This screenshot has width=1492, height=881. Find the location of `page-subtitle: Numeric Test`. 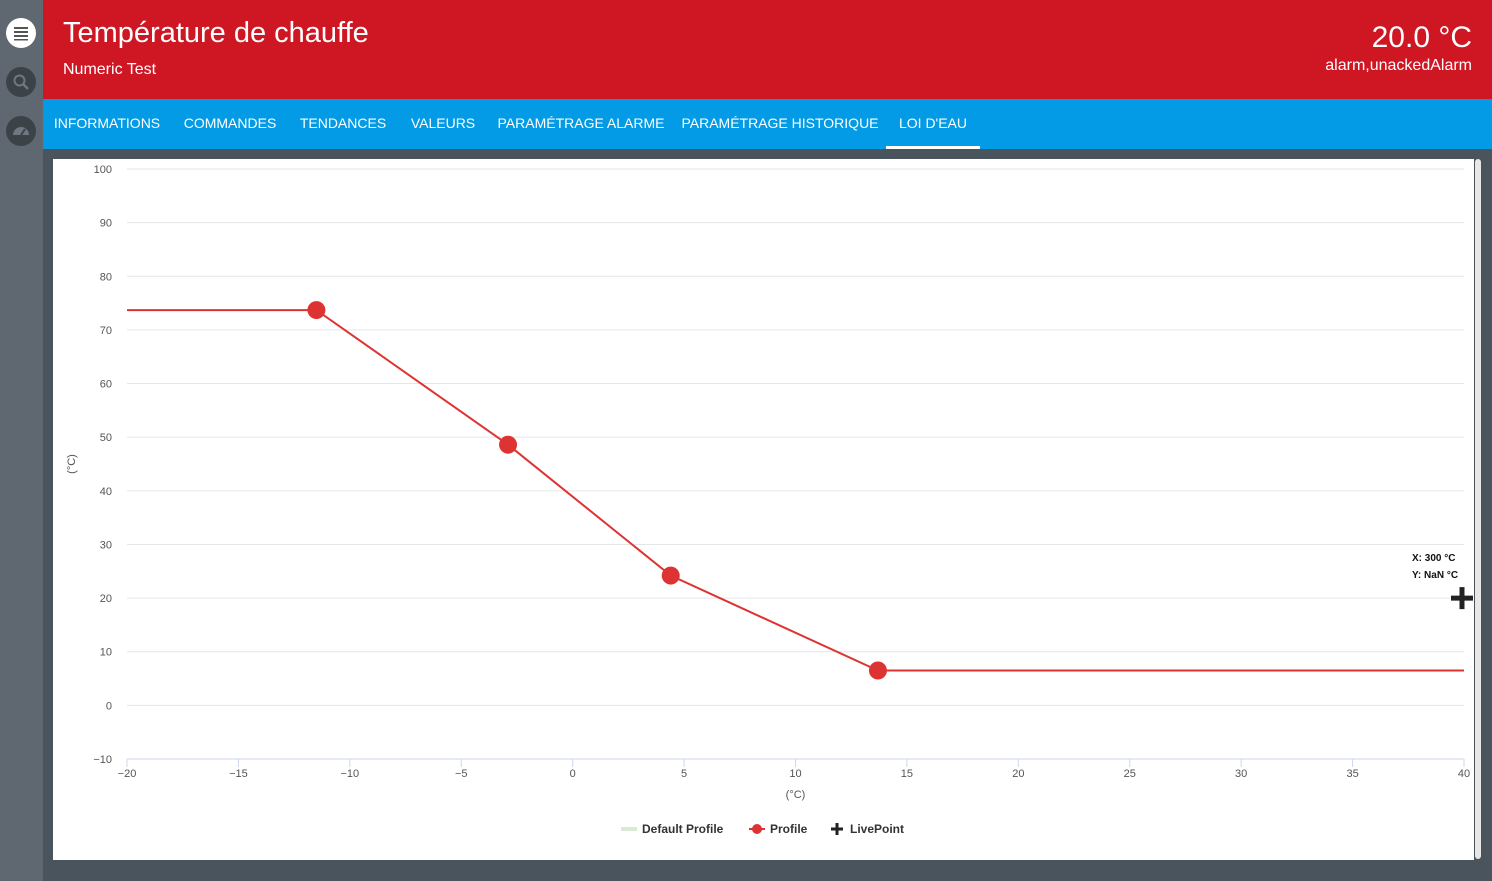

page-subtitle: Numeric Test is located at coordinates (110, 69).